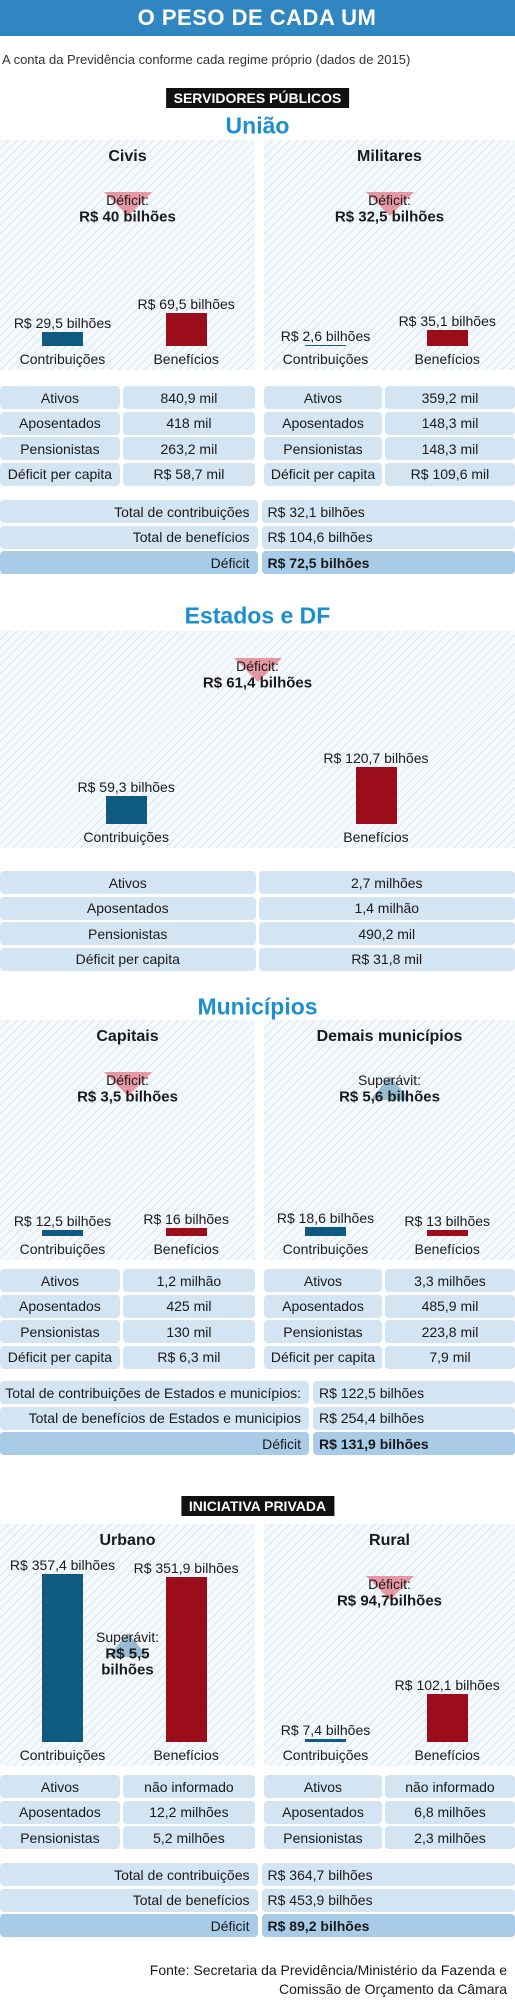 The width and height of the screenshot is (515, 2000). Describe the element at coordinates (388, 1900) in the screenshot. I see `totals-value: R$ 453,9 bilhões` at that location.